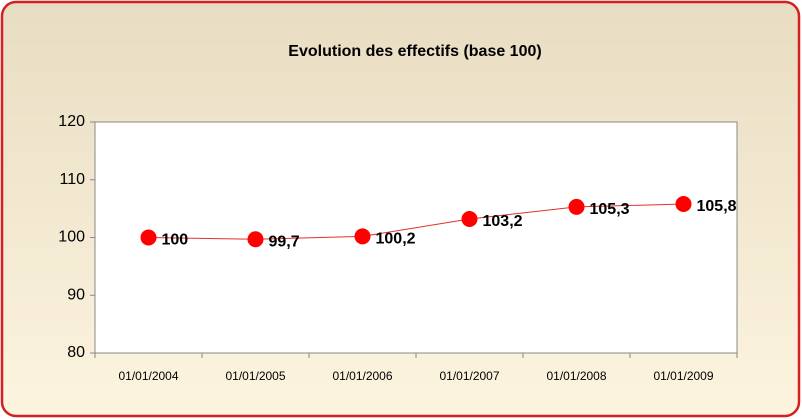 This screenshot has width=802, height=419. I want to click on data-label: 100, so click(175, 240).